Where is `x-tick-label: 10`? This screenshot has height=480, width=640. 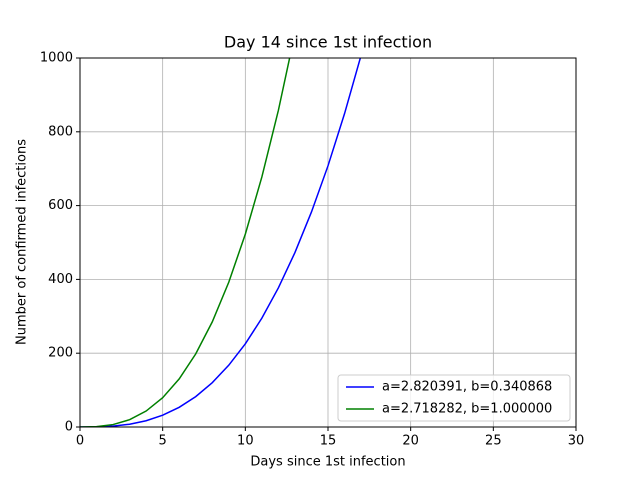
x-tick-label: 10 is located at coordinates (245, 441).